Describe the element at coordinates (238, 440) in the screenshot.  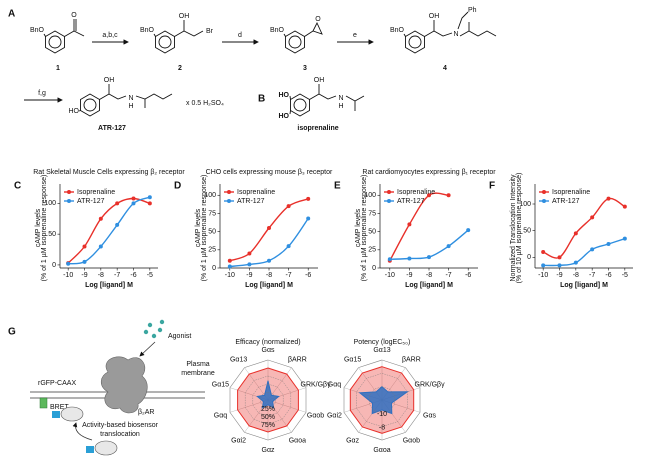
I see `axis-label: Gαi2` at that location.